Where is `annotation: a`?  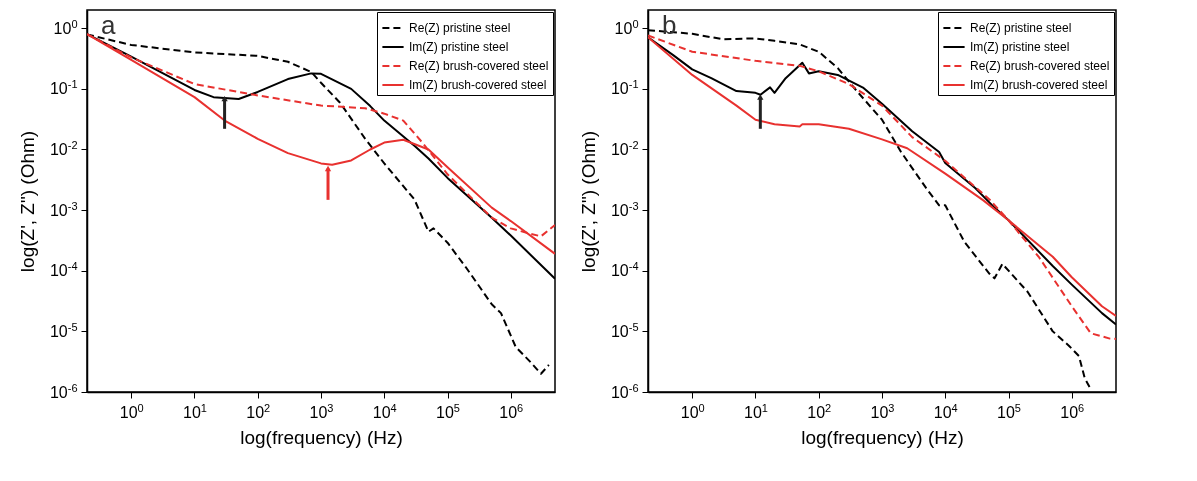 annotation: a is located at coordinates (108, 25).